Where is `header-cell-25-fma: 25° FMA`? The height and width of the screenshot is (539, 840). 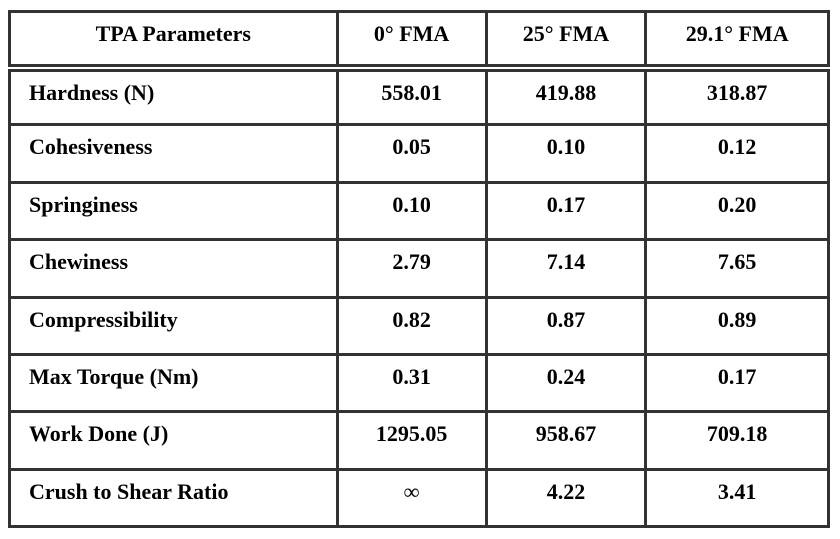
header-cell-25-fma: 25° FMA is located at coordinates (566, 41).